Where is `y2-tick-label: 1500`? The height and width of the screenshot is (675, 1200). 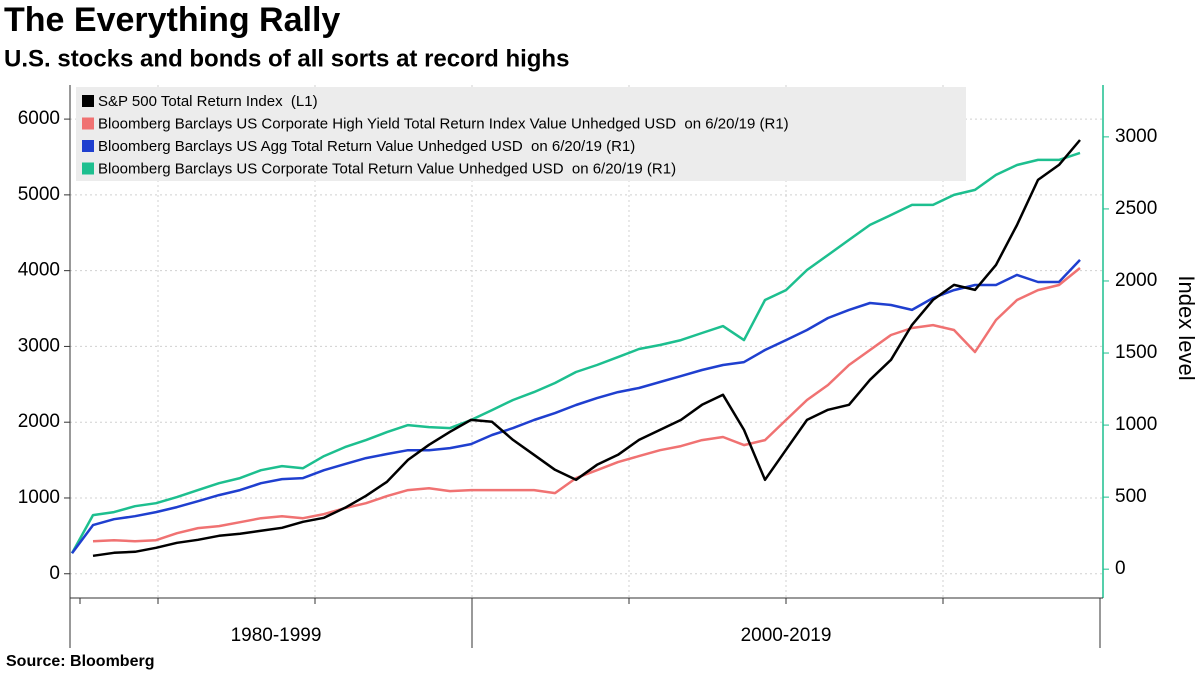 y2-tick-label: 1500 is located at coordinates (1136, 352).